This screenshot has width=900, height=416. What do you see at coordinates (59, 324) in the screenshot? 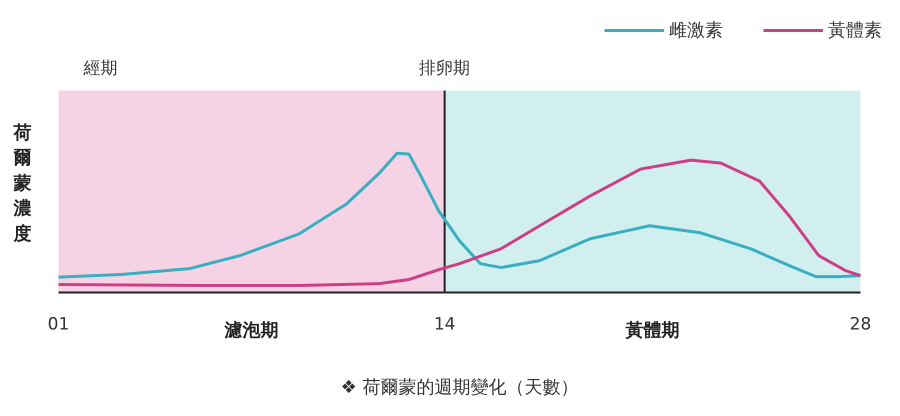
I see `x-tick-label: 01` at bounding box center [59, 324].